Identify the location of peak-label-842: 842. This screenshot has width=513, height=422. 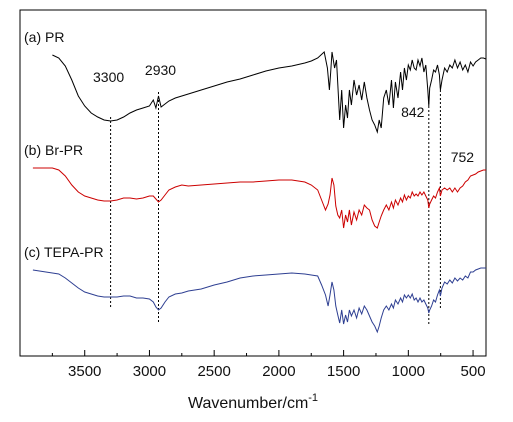
(413, 112).